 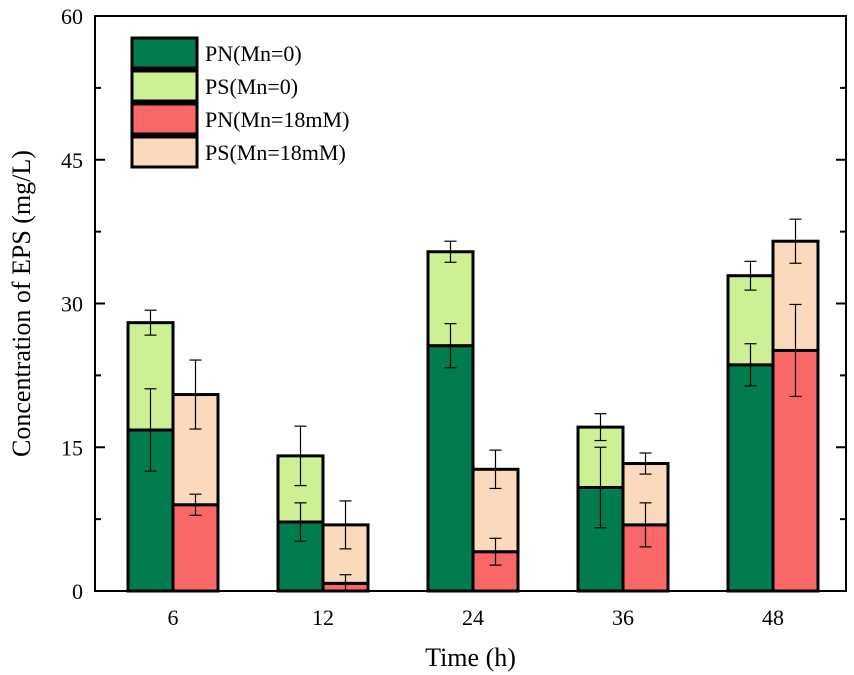 What do you see at coordinates (795, 350) in the screenshot?
I see `error-bar-pn-mn-18mm--48` at bounding box center [795, 350].